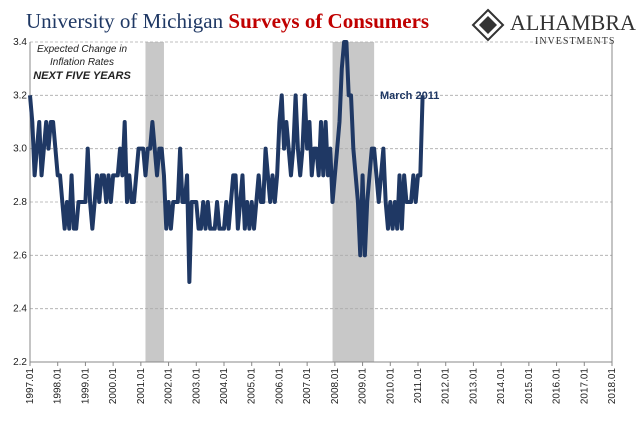 Image resolution: width=641 pixels, height=421 pixels. I want to click on x-tick-label: 2000.01, so click(113, 386).